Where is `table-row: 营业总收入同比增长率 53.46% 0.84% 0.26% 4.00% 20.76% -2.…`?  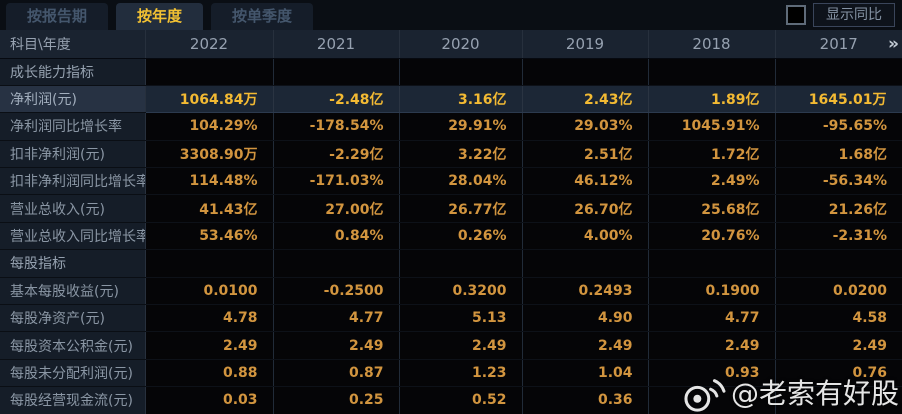
table-row: 营业总收入同比增长率 53.46% 0.84% 0.26% 4.00% 20.76% -2.… is located at coordinates (451, 236).